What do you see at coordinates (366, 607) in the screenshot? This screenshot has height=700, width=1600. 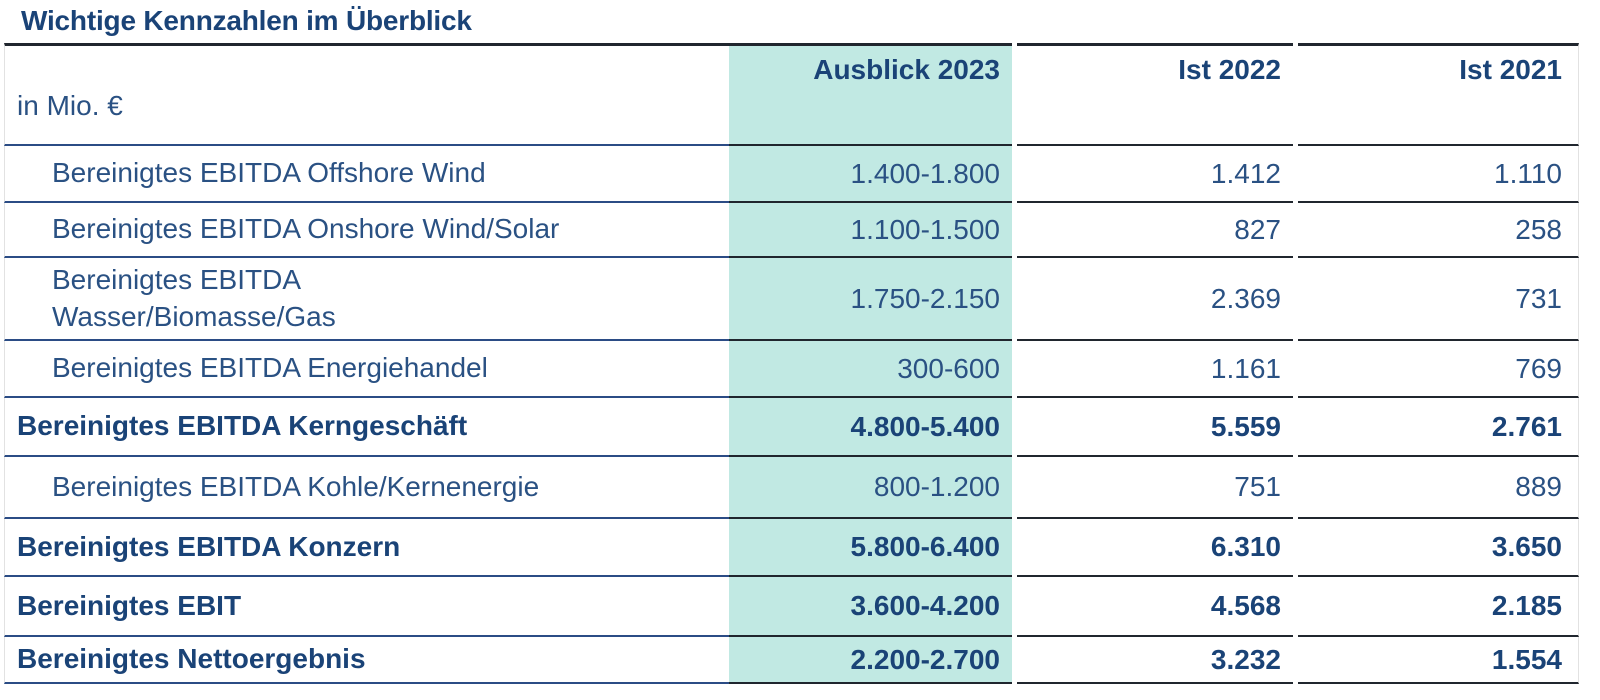 I see `row-label: Bereinigtes EBIT` at bounding box center [366, 607].